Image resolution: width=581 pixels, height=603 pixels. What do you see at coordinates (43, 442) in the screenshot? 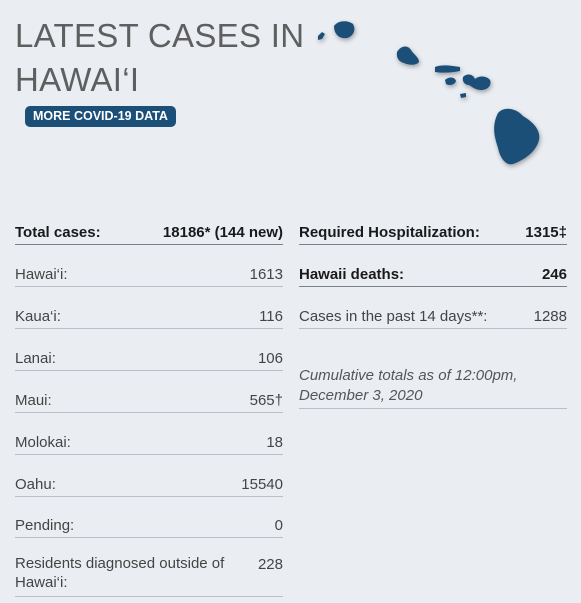
I see `stat-label: Molokai:` at bounding box center [43, 442].